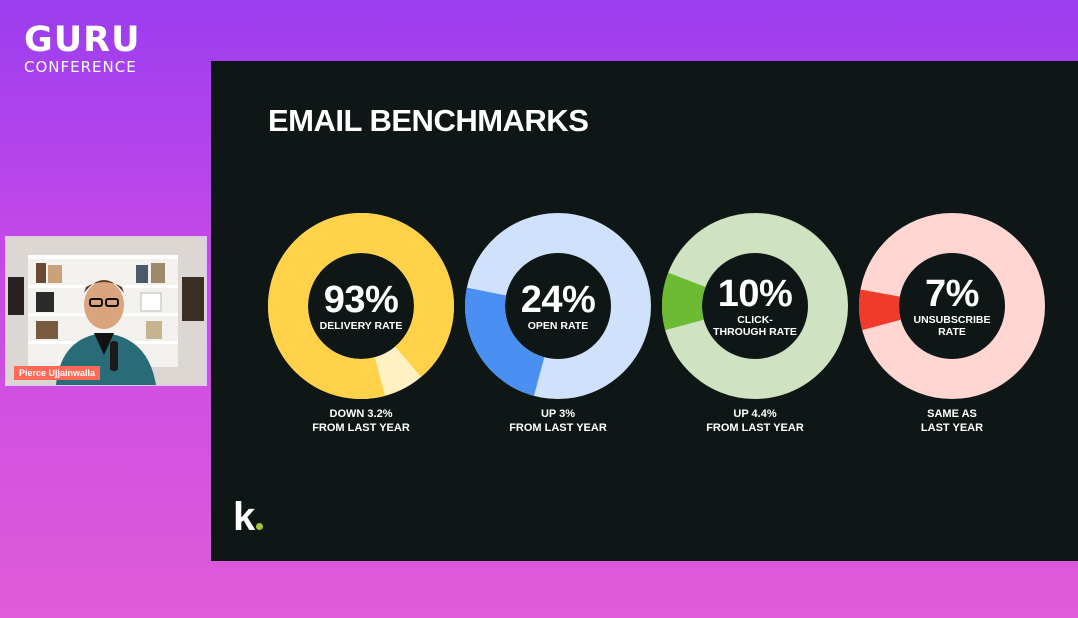 This screenshot has width=1078, height=618. What do you see at coordinates (57, 373) in the screenshot?
I see `speaker-name-tag: Pierce Ujjainwalla` at bounding box center [57, 373].